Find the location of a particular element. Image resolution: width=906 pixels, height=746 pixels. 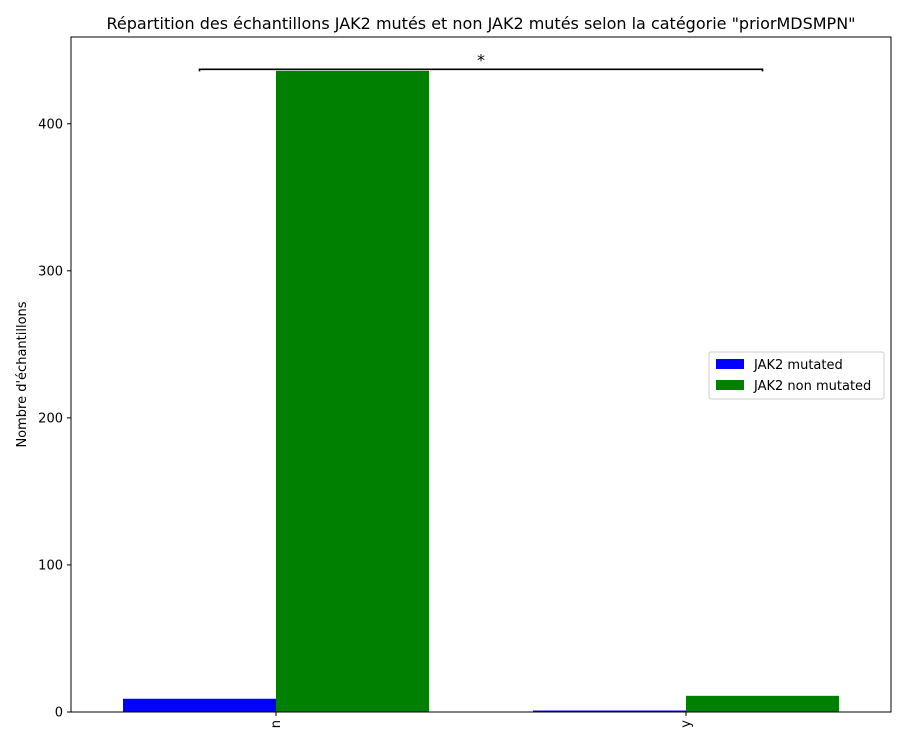

x-tick-label: n is located at coordinates (276, 724).